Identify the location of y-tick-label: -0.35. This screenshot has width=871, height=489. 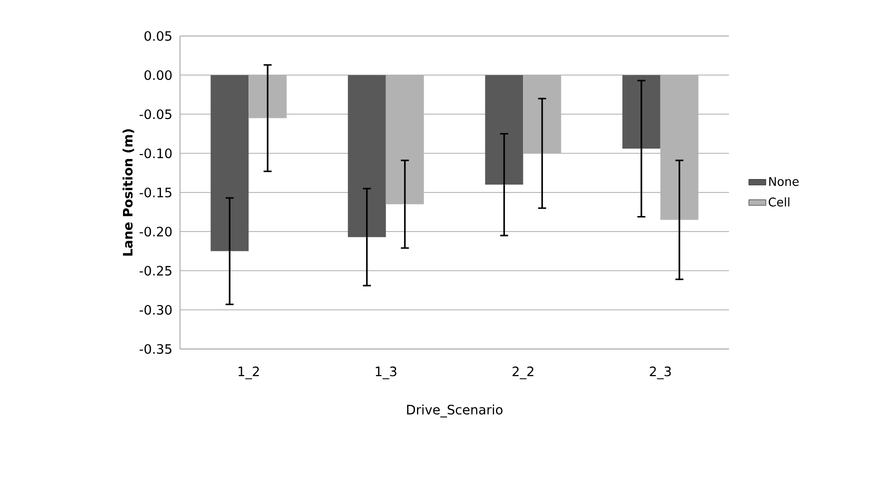
(156, 349).